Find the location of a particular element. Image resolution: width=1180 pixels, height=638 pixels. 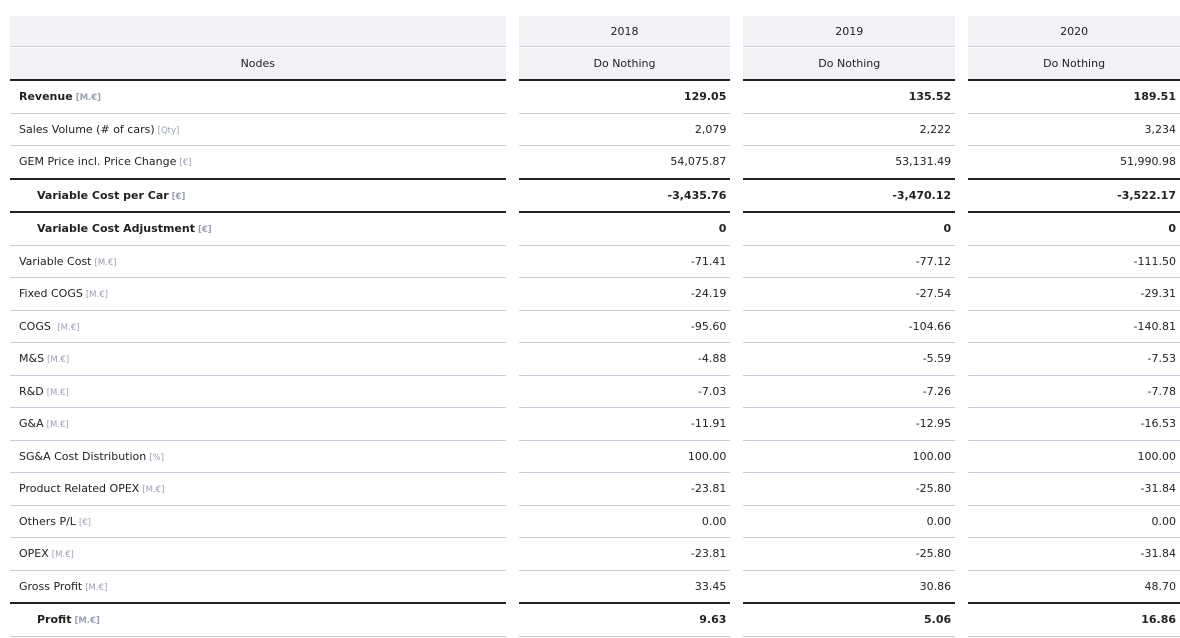

table-row: OPEX [M.€] -23.81 -25.80 -31.84 is located at coordinates (595, 554).